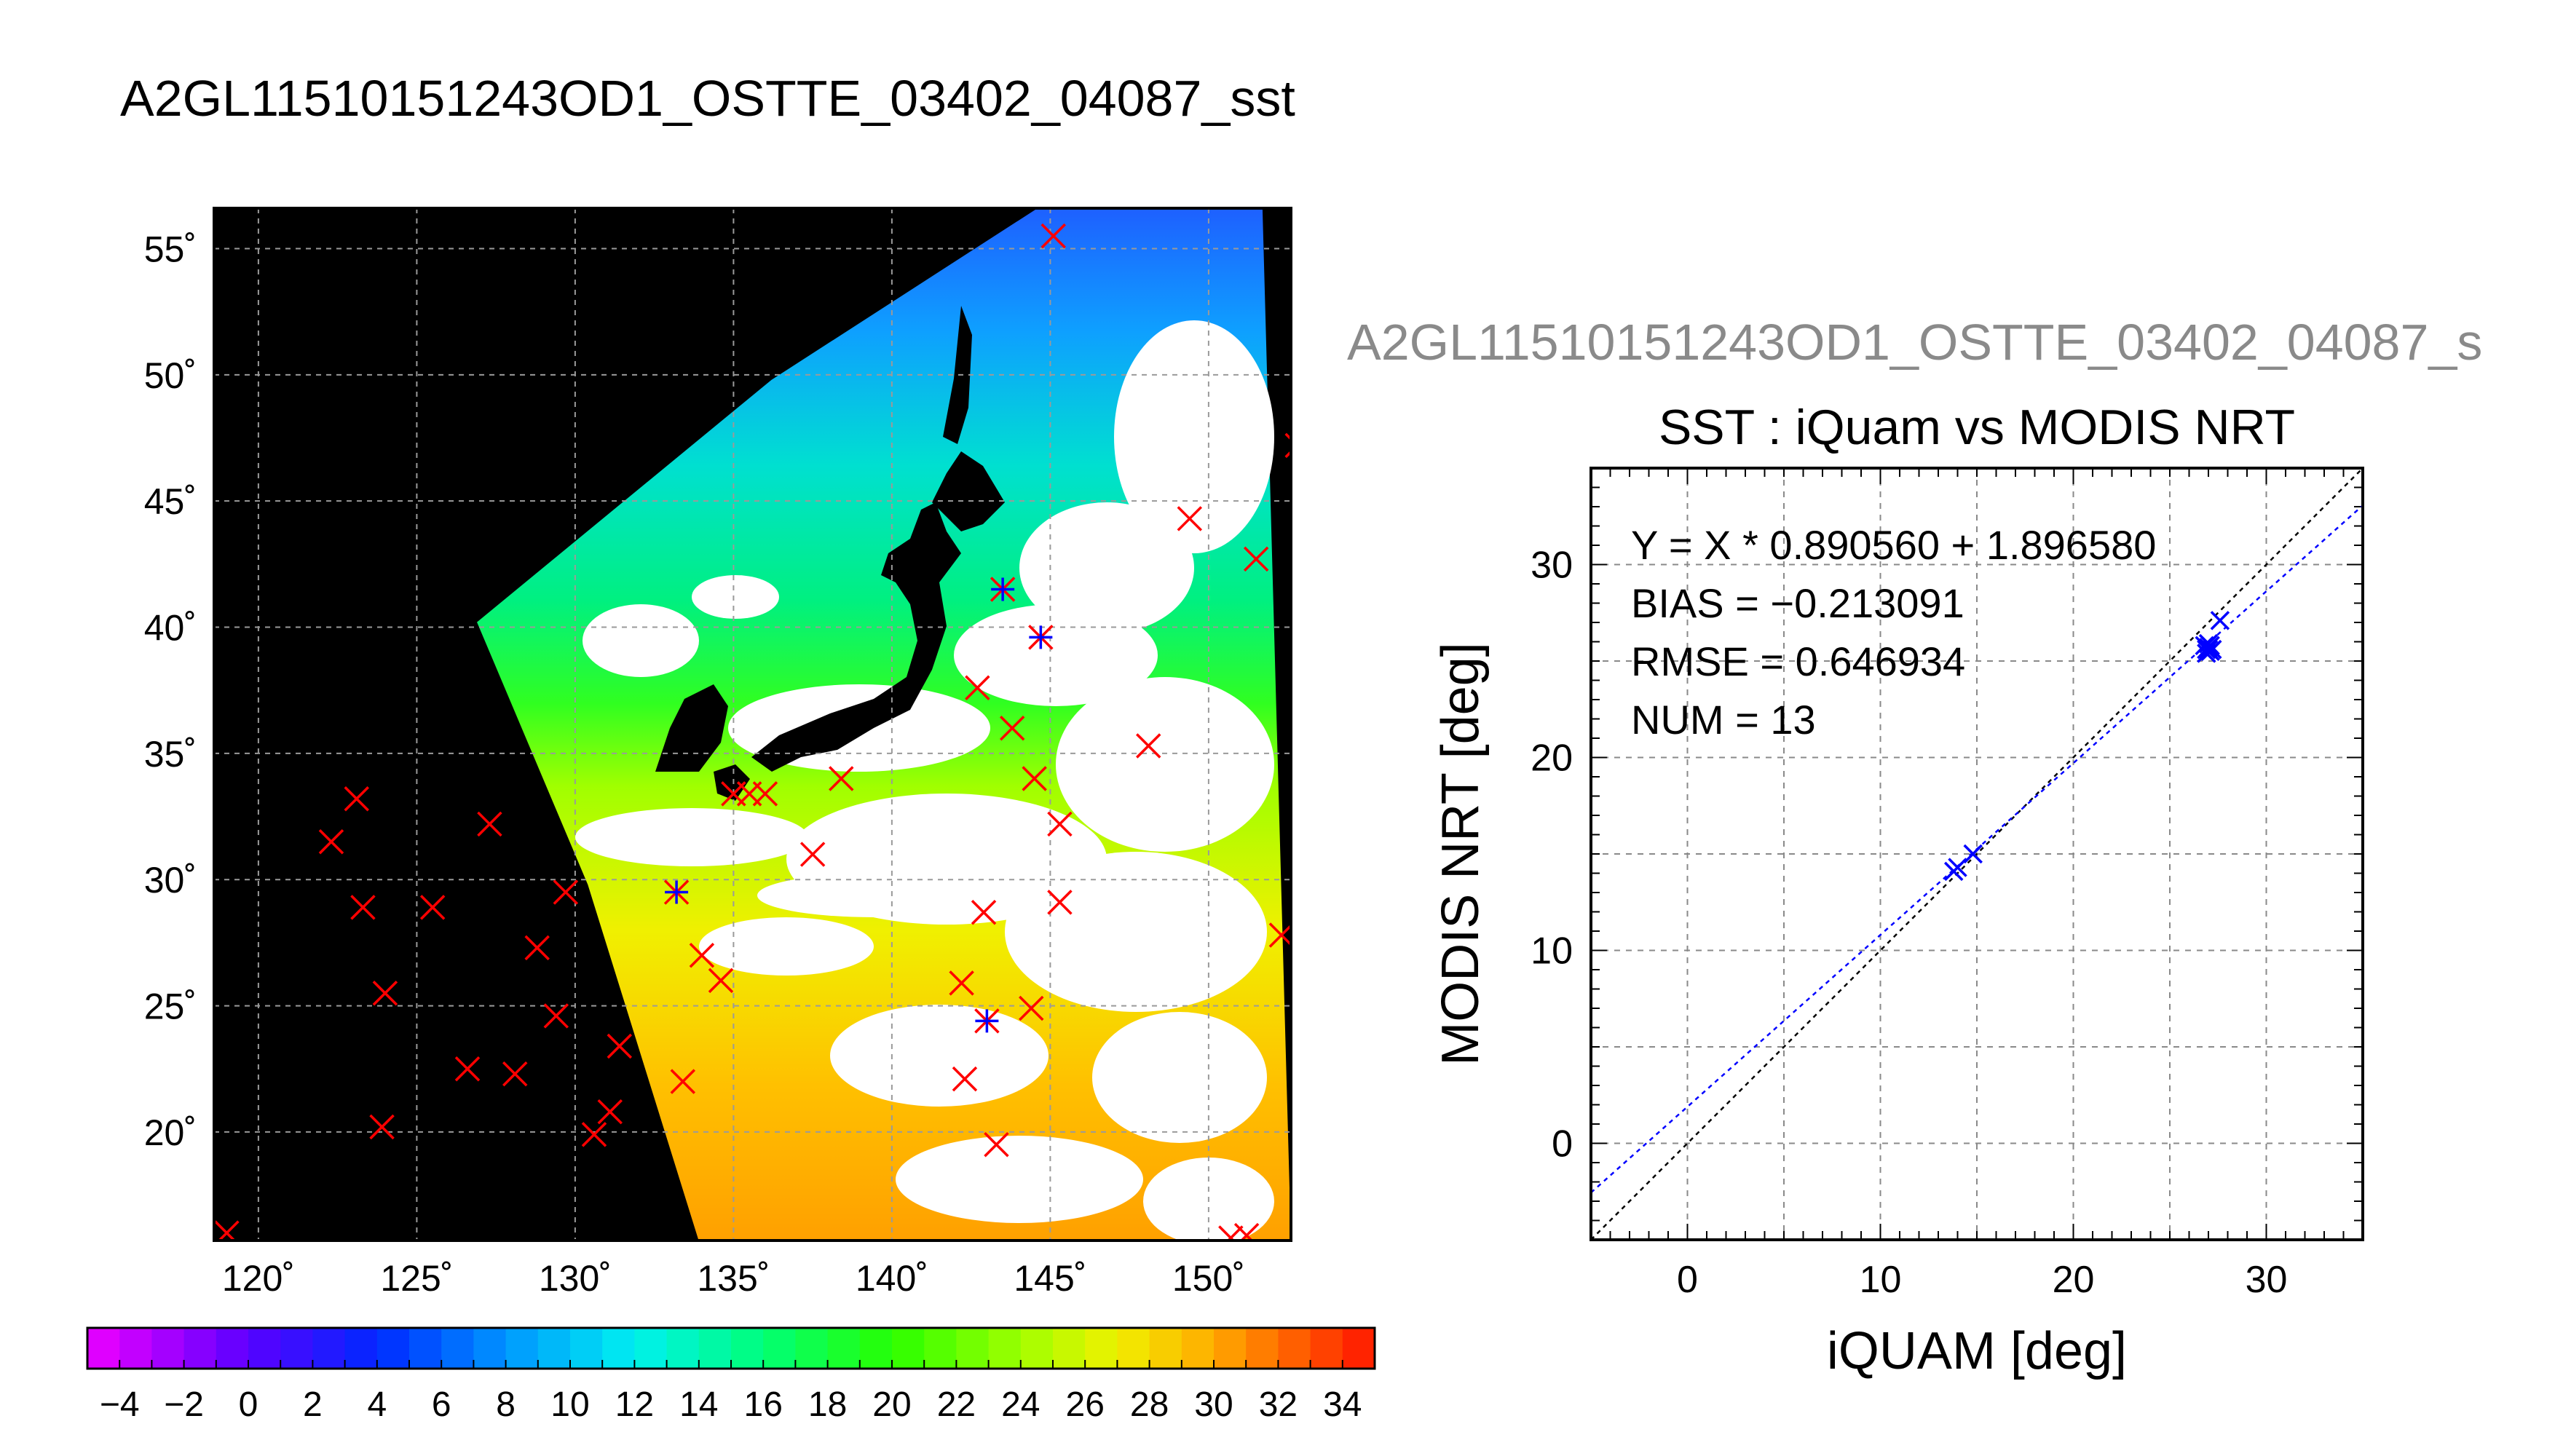  I want to click on scatter-y-tick-labels: 0 10 20 30, so click(1552, 855).